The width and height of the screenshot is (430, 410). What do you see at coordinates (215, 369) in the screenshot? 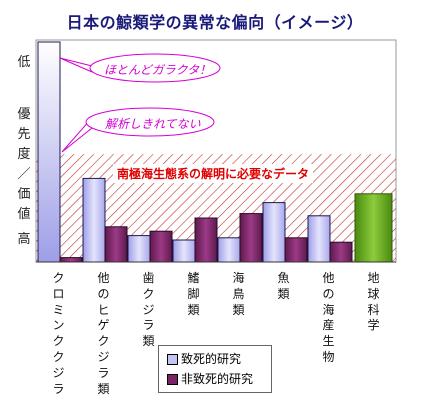
I see `legend: 致死的研究 非致死的研究` at bounding box center [215, 369].